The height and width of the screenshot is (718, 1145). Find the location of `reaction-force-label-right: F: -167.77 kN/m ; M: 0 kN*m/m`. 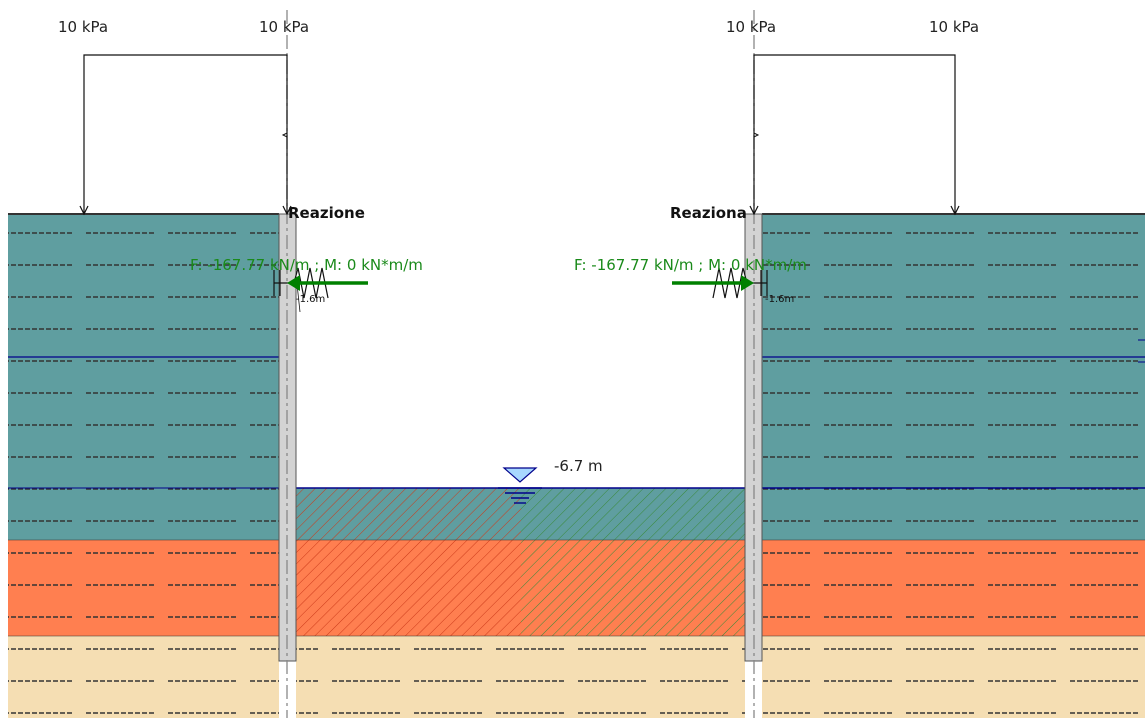

reaction-force-label-right: F: -167.77 kN/m ; M: 0 kN*m/m is located at coordinates (690, 265).